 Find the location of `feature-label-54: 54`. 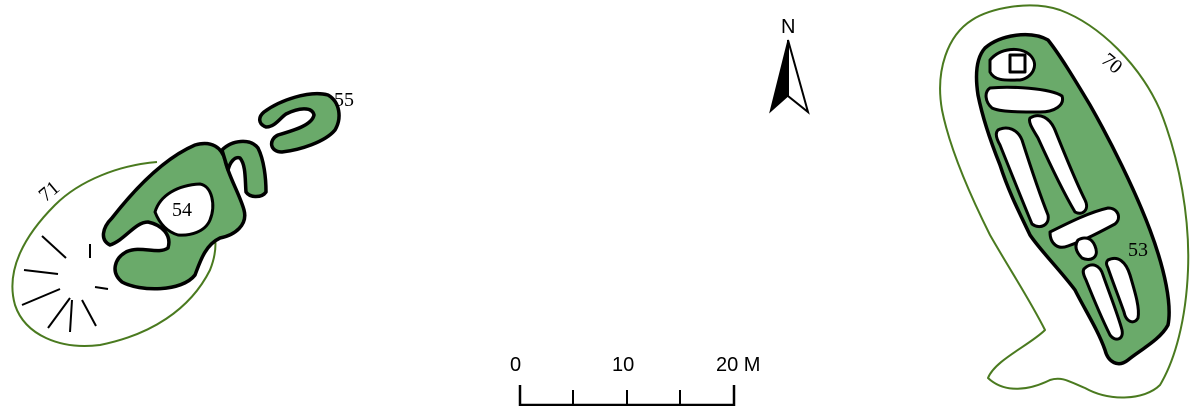

feature-label-54: 54 is located at coordinates (182, 210).